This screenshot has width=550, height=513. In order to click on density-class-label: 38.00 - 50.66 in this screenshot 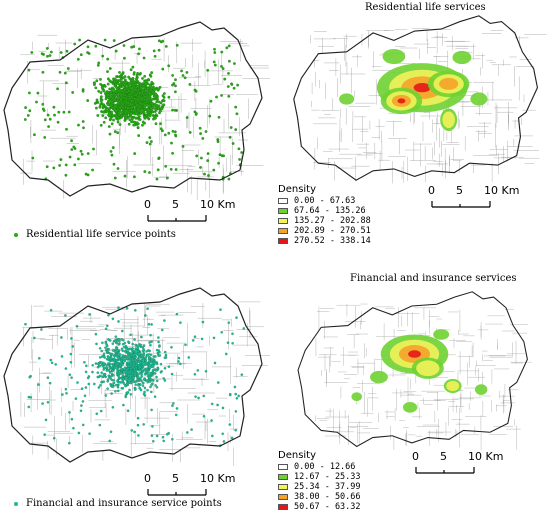, I will do `click(327, 497)`.